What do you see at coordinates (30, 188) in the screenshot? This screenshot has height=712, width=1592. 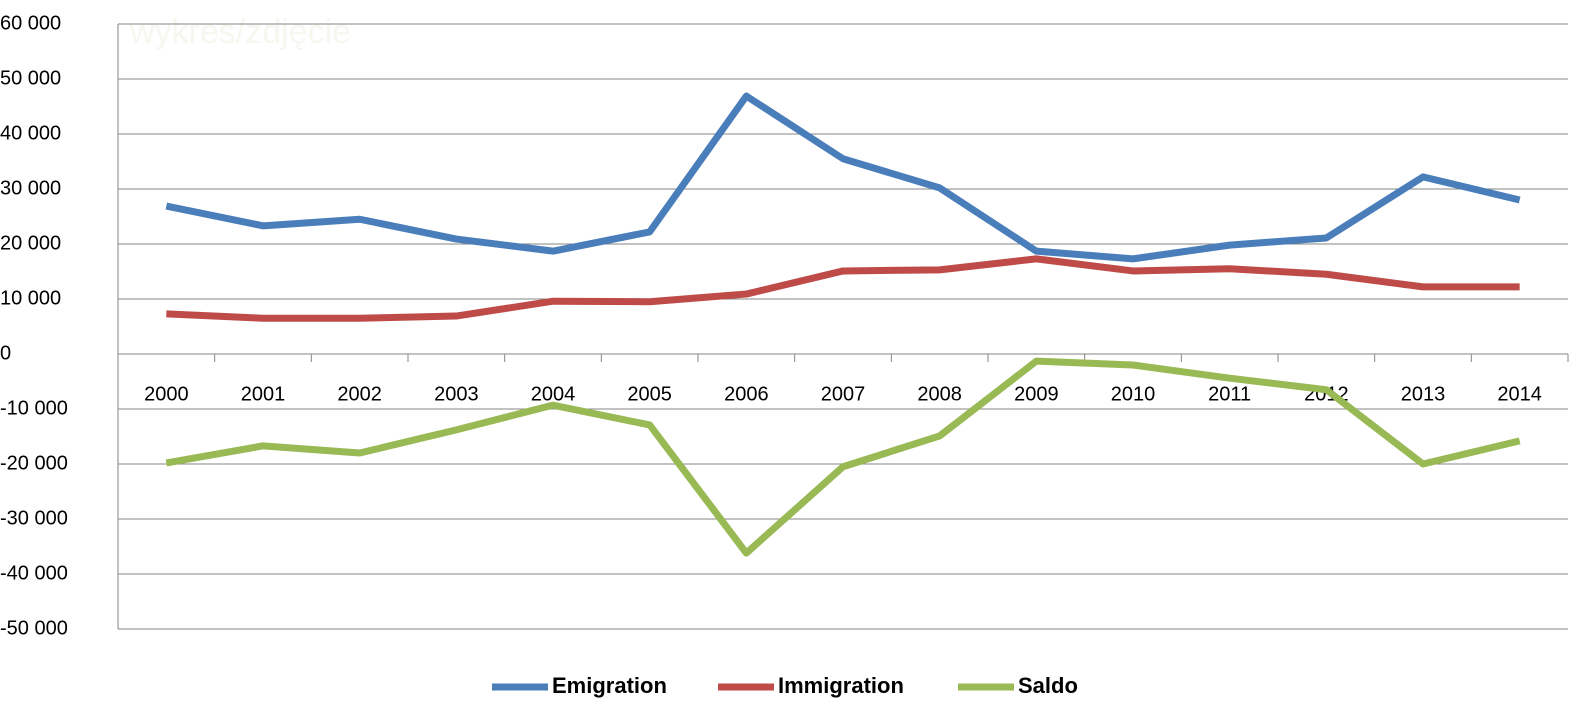 I see `y-tick-label: 30 000` at bounding box center [30, 188].